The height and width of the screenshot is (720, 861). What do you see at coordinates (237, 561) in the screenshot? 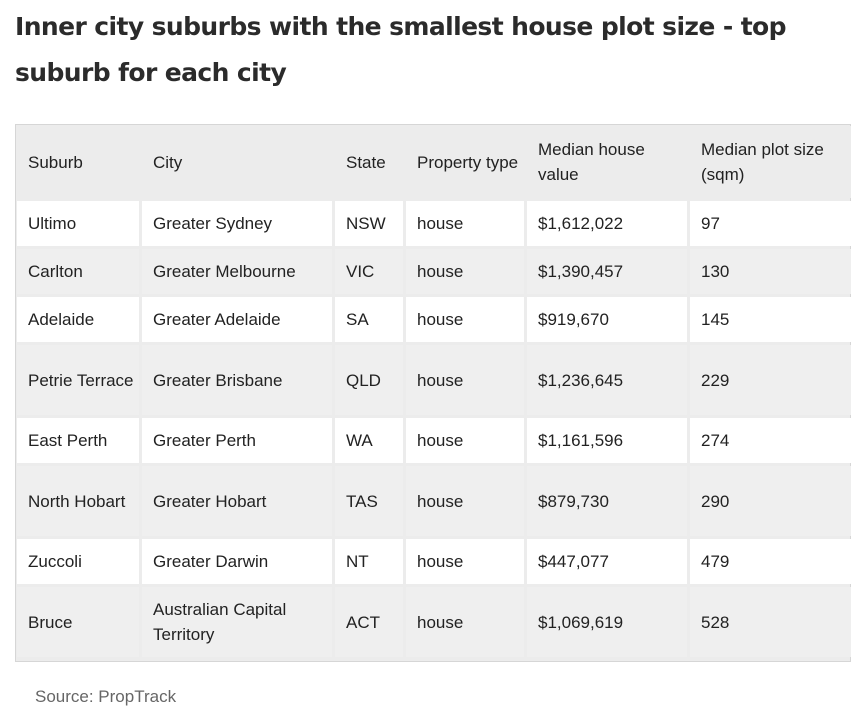
I see `cell-city: Greater Darwin` at bounding box center [237, 561].